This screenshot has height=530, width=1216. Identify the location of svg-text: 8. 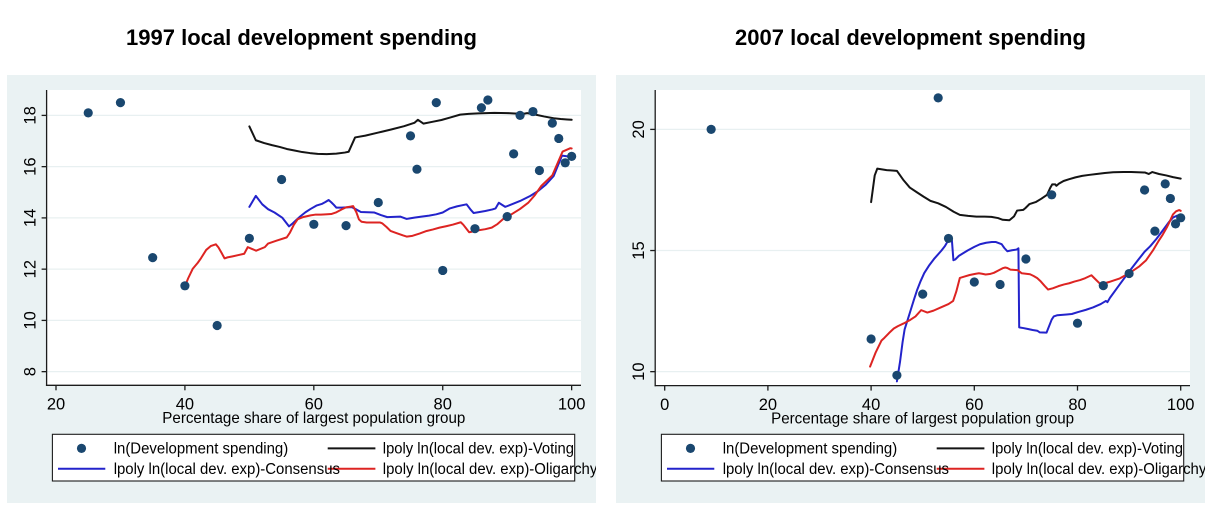
(30, 371).